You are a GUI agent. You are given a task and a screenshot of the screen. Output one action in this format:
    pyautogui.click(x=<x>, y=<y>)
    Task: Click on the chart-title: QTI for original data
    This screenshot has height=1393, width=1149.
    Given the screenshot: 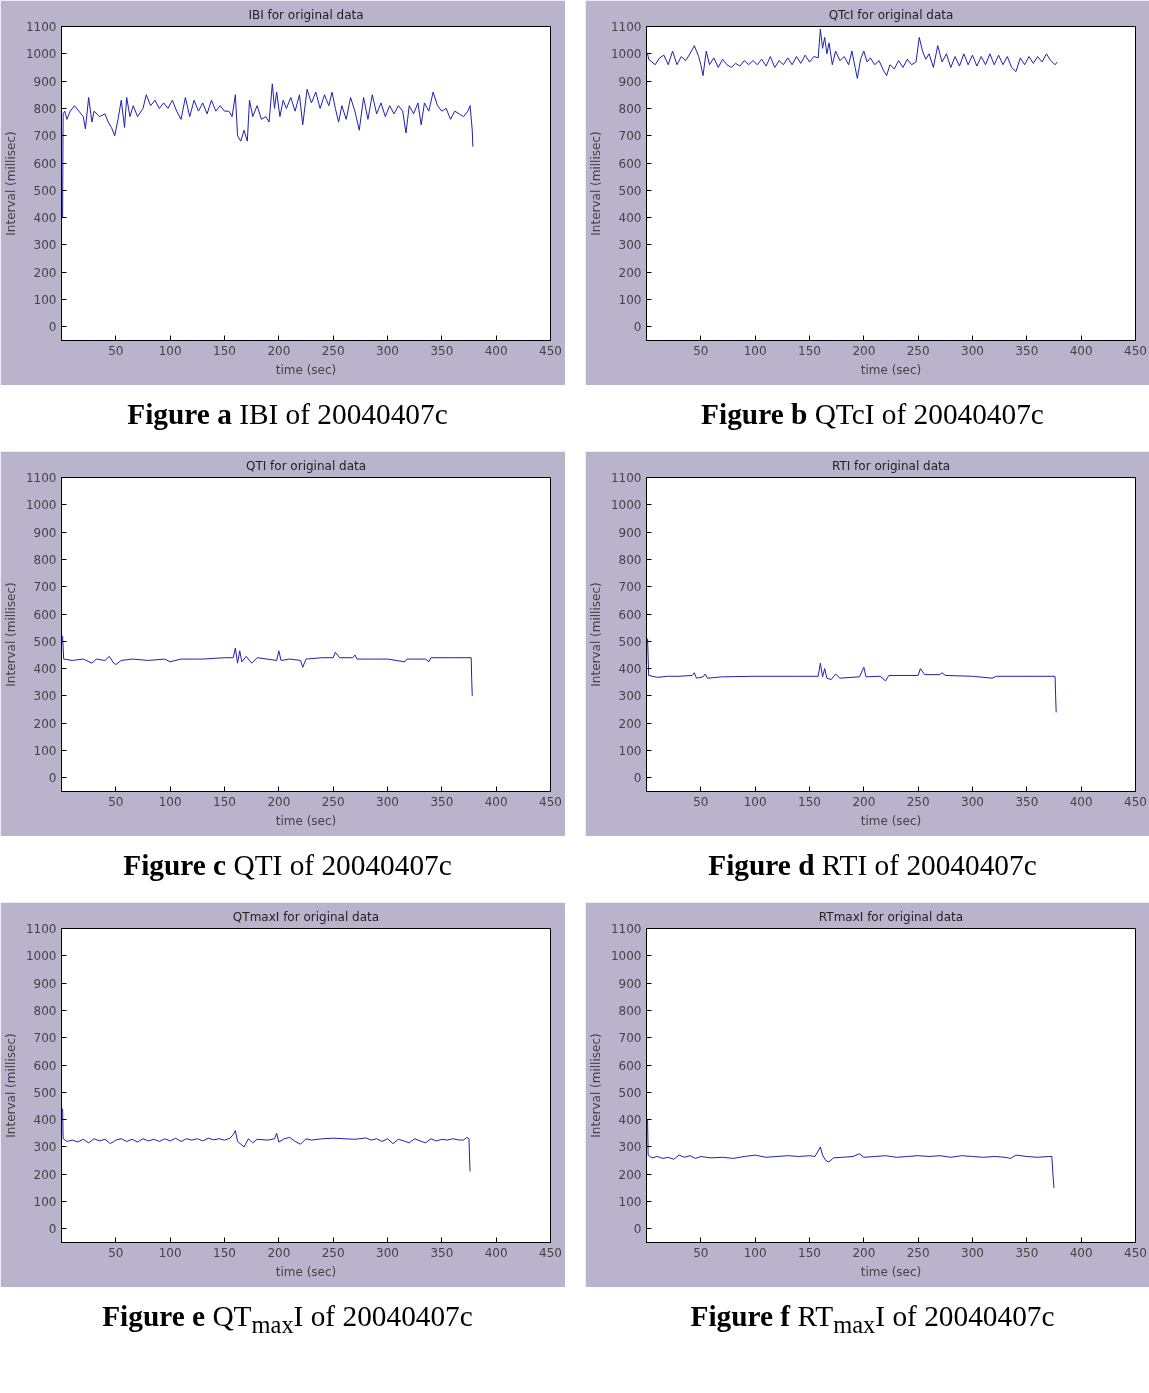 What is the action you would take?
    pyautogui.click(x=306, y=465)
    